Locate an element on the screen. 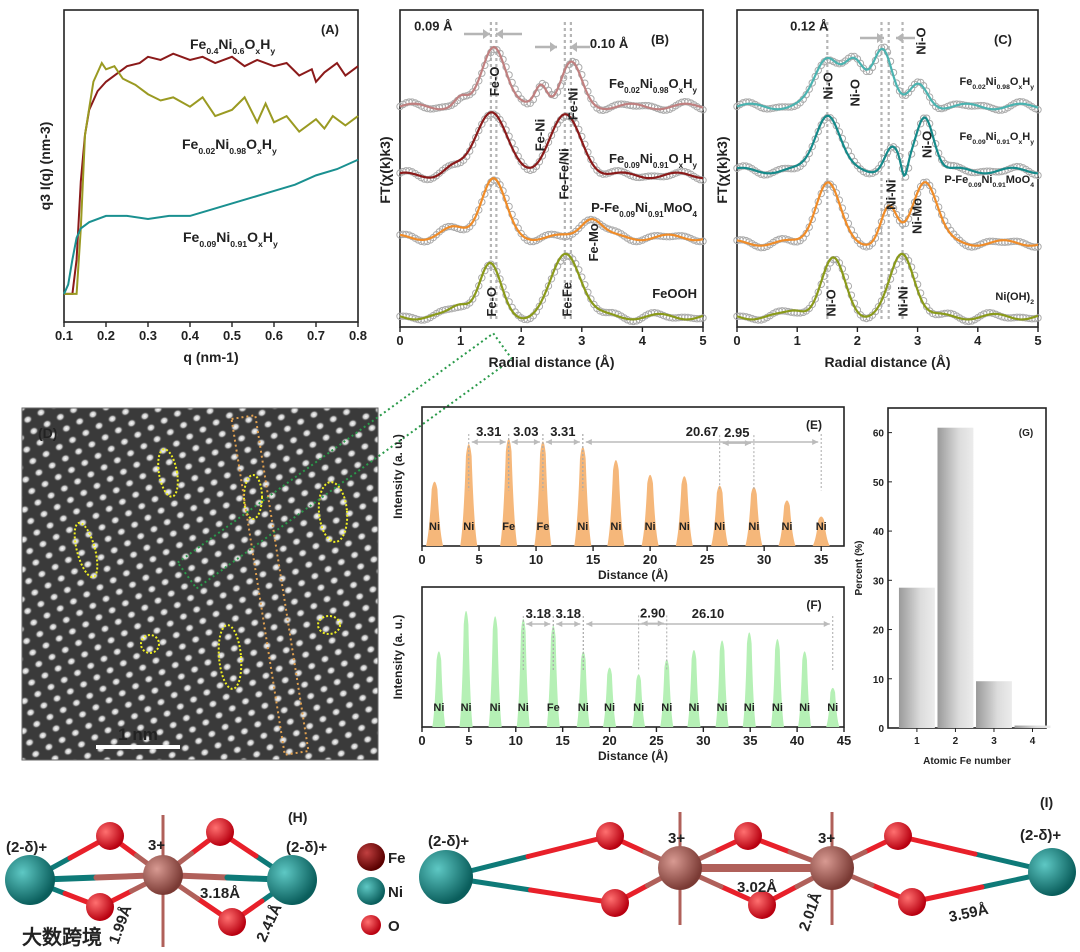  distance-label: 3.02Å is located at coordinates (757, 887).